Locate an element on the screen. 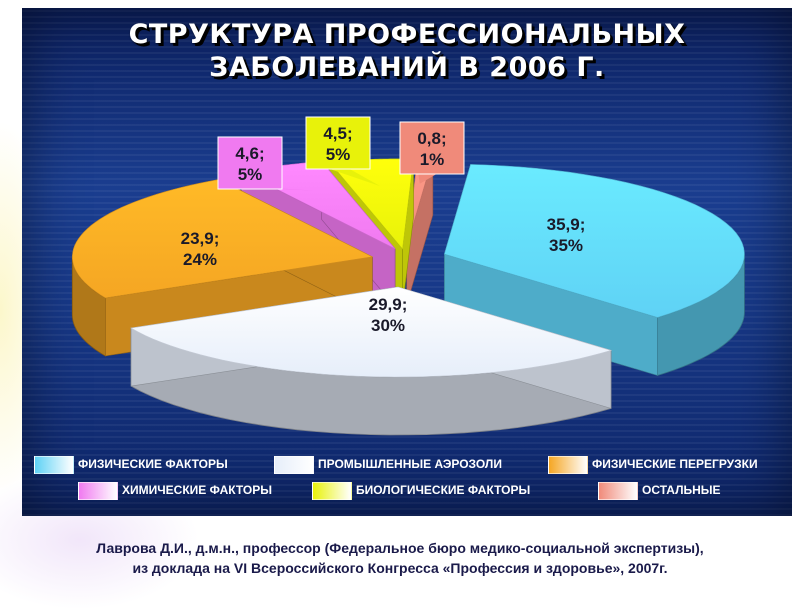 The width and height of the screenshot is (800, 610). legend-label: ПРОМЫШЛЕННЫЕ АЭРОЗОЛИ is located at coordinates (410, 464).